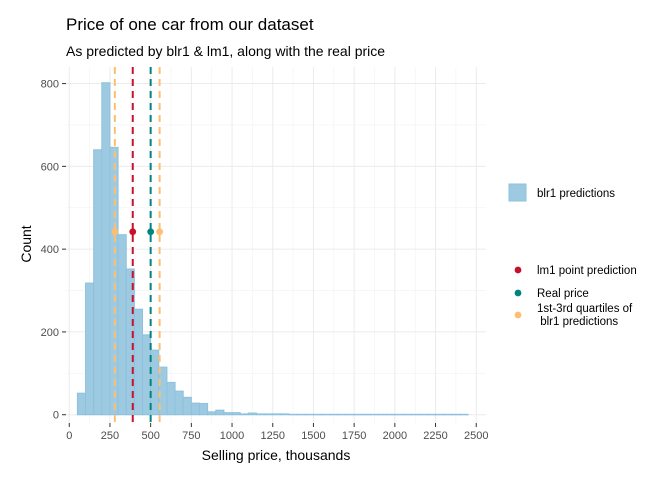 The height and width of the screenshot is (480, 672). What do you see at coordinates (576, 194) in the screenshot?
I see `legend-fill-label: blr1 predictions` at bounding box center [576, 194].